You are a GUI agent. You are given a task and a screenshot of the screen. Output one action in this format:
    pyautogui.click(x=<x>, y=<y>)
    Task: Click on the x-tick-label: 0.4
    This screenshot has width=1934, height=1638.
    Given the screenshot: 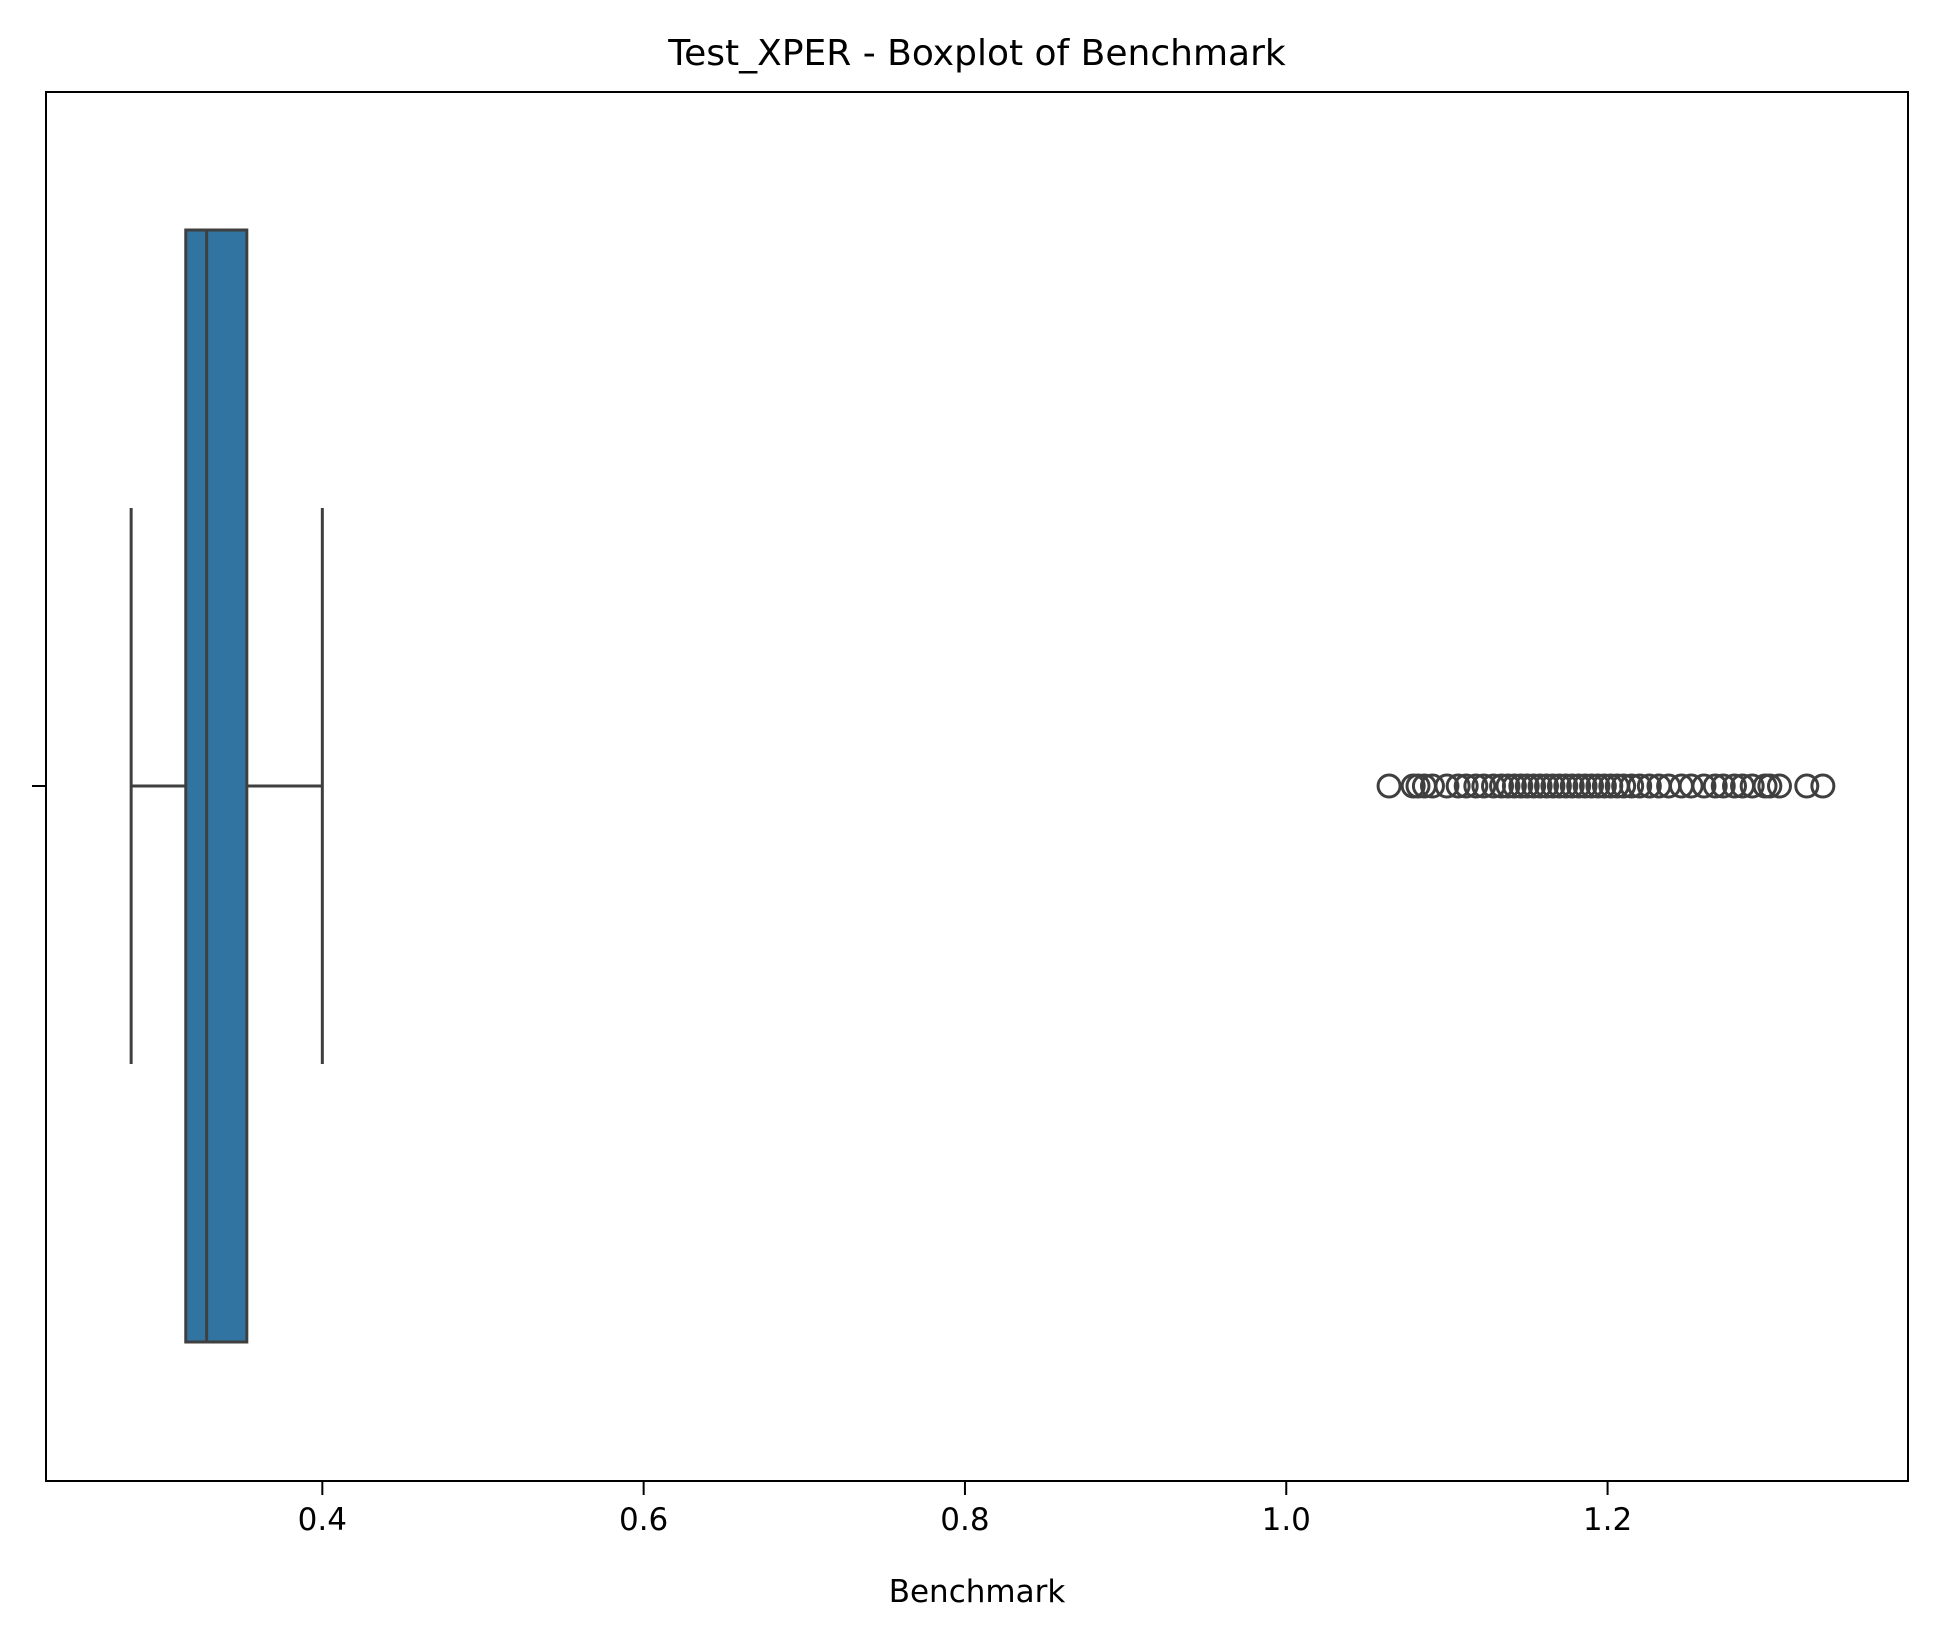 What is the action you would take?
    pyautogui.click(x=322, y=1520)
    